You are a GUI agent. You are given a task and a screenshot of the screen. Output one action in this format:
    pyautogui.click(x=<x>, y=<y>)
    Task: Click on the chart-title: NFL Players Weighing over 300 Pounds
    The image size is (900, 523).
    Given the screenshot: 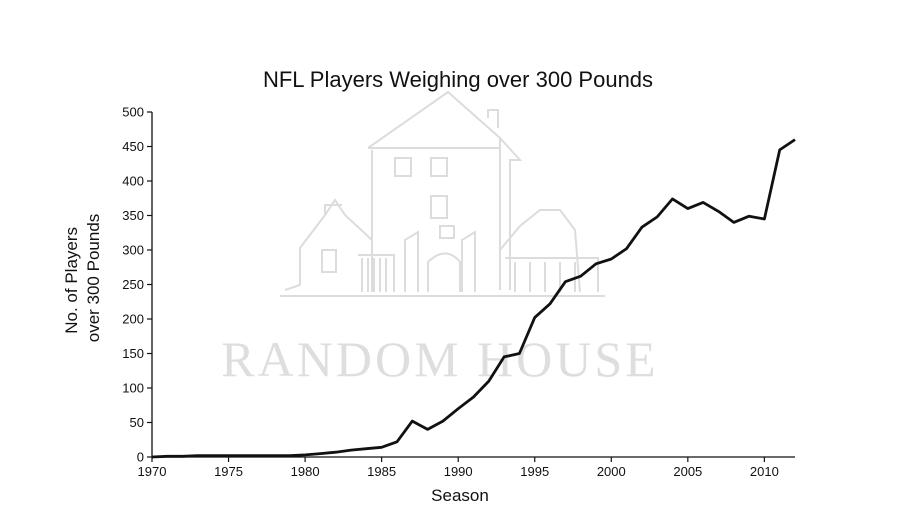 What is the action you would take?
    pyautogui.click(x=458, y=79)
    